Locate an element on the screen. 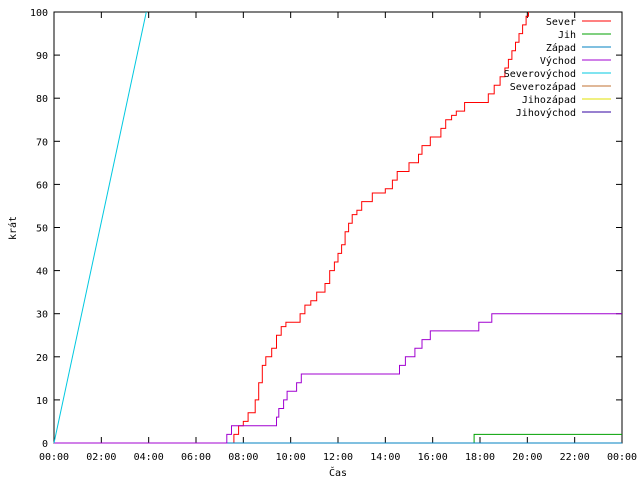  x-tick-label: 22:00 is located at coordinates (575, 457).